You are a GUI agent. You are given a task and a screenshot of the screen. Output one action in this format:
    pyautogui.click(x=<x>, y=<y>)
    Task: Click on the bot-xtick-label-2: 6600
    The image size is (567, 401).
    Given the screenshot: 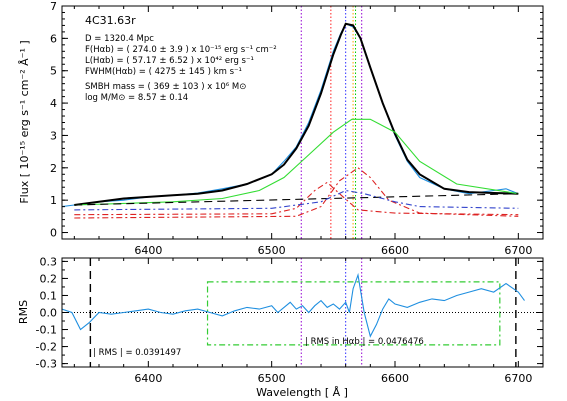 What is the action you would take?
    pyautogui.click(x=395, y=378)
    